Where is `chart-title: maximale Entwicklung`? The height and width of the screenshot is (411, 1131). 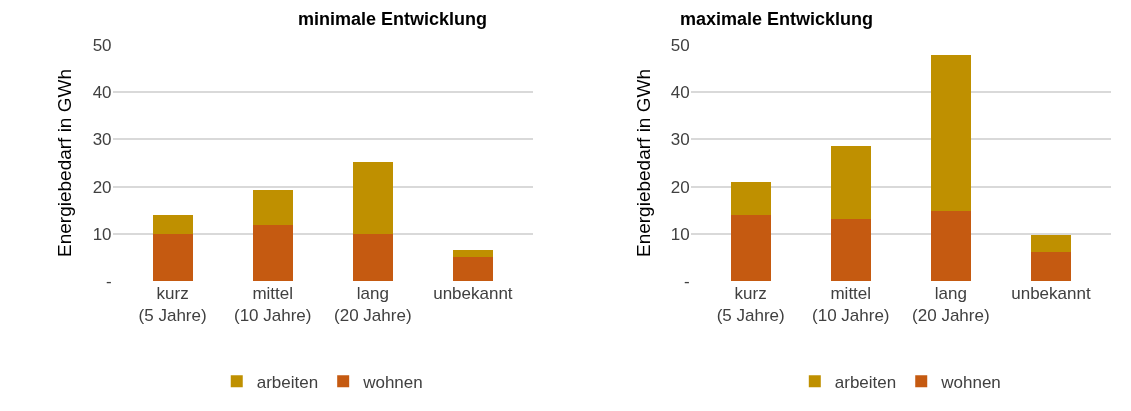
chart-title: maximale Entwicklung is located at coordinates (777, 19).